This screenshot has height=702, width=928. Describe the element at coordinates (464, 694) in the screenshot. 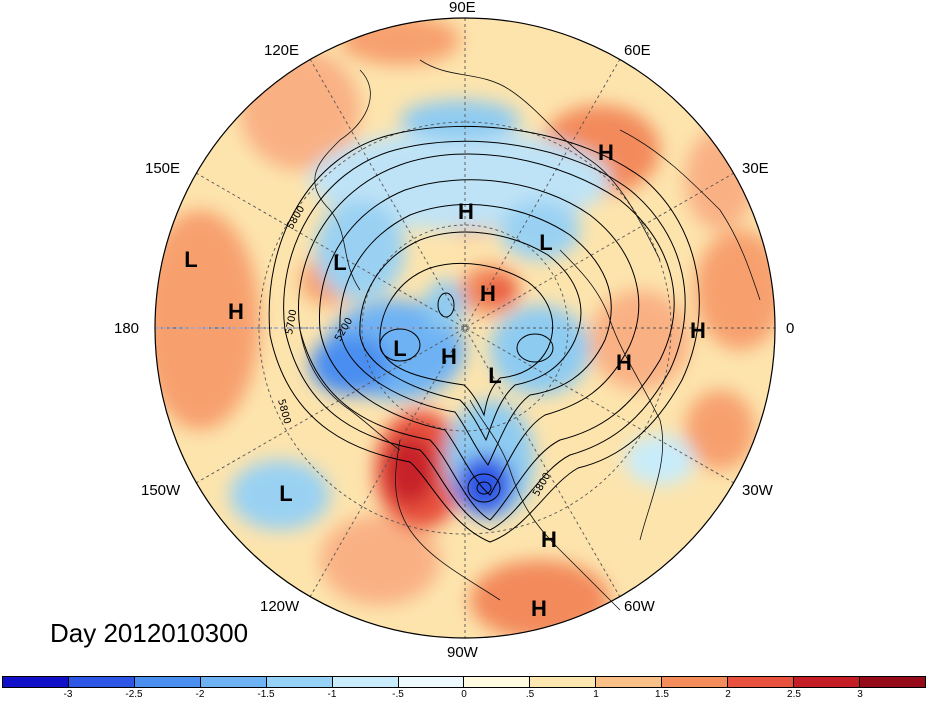

I see `colorbar-tick-label: 0` at that location.